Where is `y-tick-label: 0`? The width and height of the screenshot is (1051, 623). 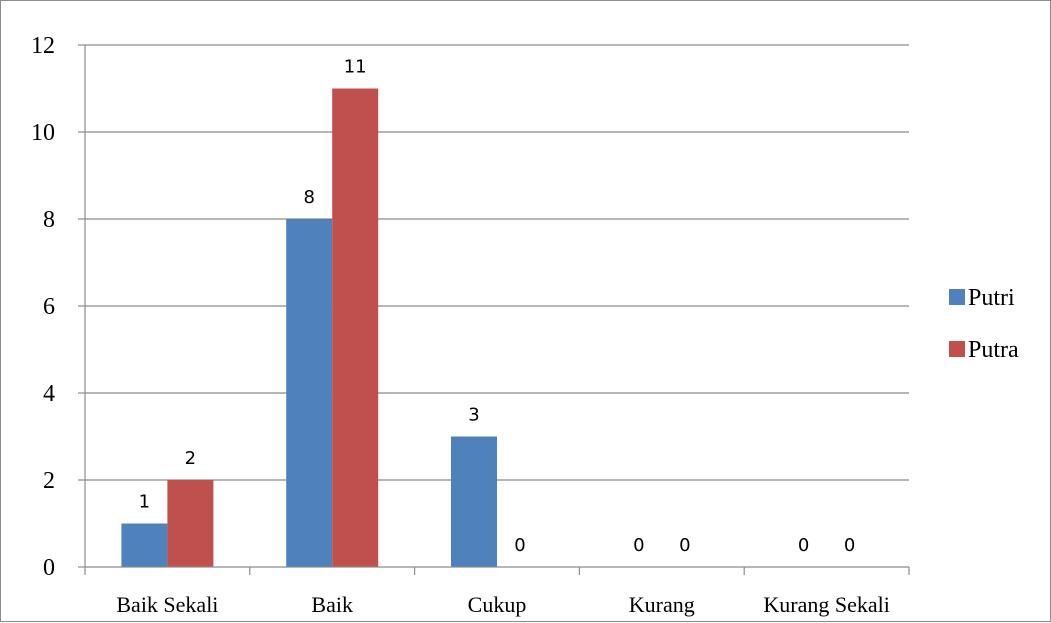 y-tick-label: 0 is located at coordinates (49, 568).